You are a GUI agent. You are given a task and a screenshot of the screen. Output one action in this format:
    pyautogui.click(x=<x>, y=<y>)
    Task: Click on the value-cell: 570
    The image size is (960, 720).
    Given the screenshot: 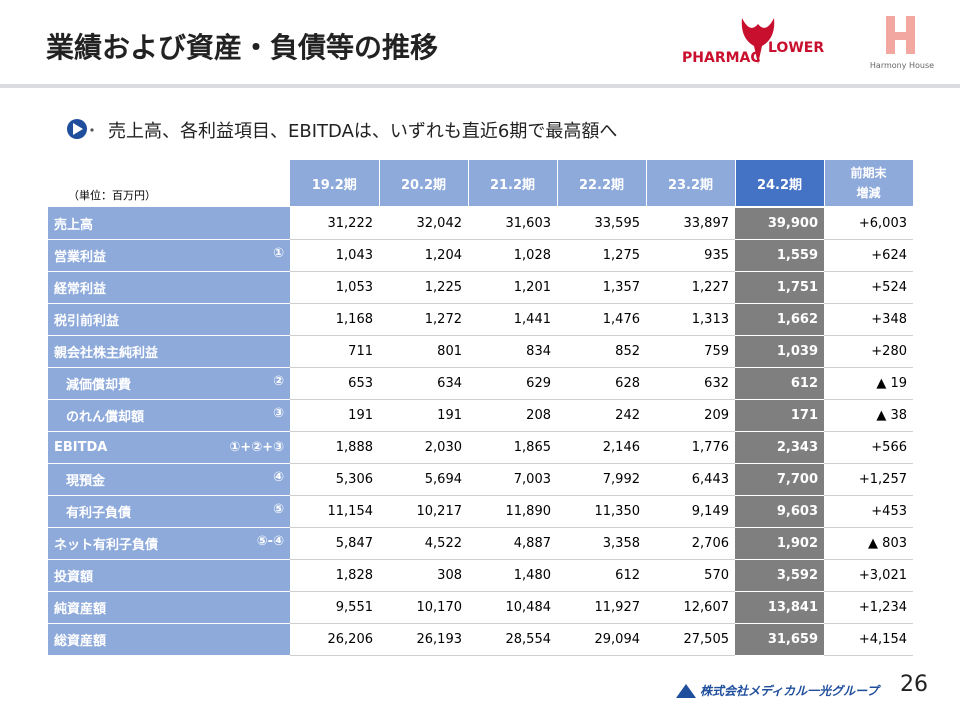 What is the action you would take?
    pyautogui.click(x=690, y=575)
    